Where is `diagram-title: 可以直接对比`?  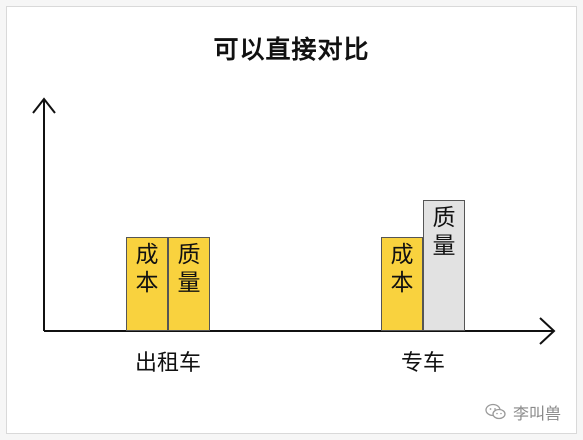
diagram-title: 可以直接对比 is located at coordinates (291, 49).